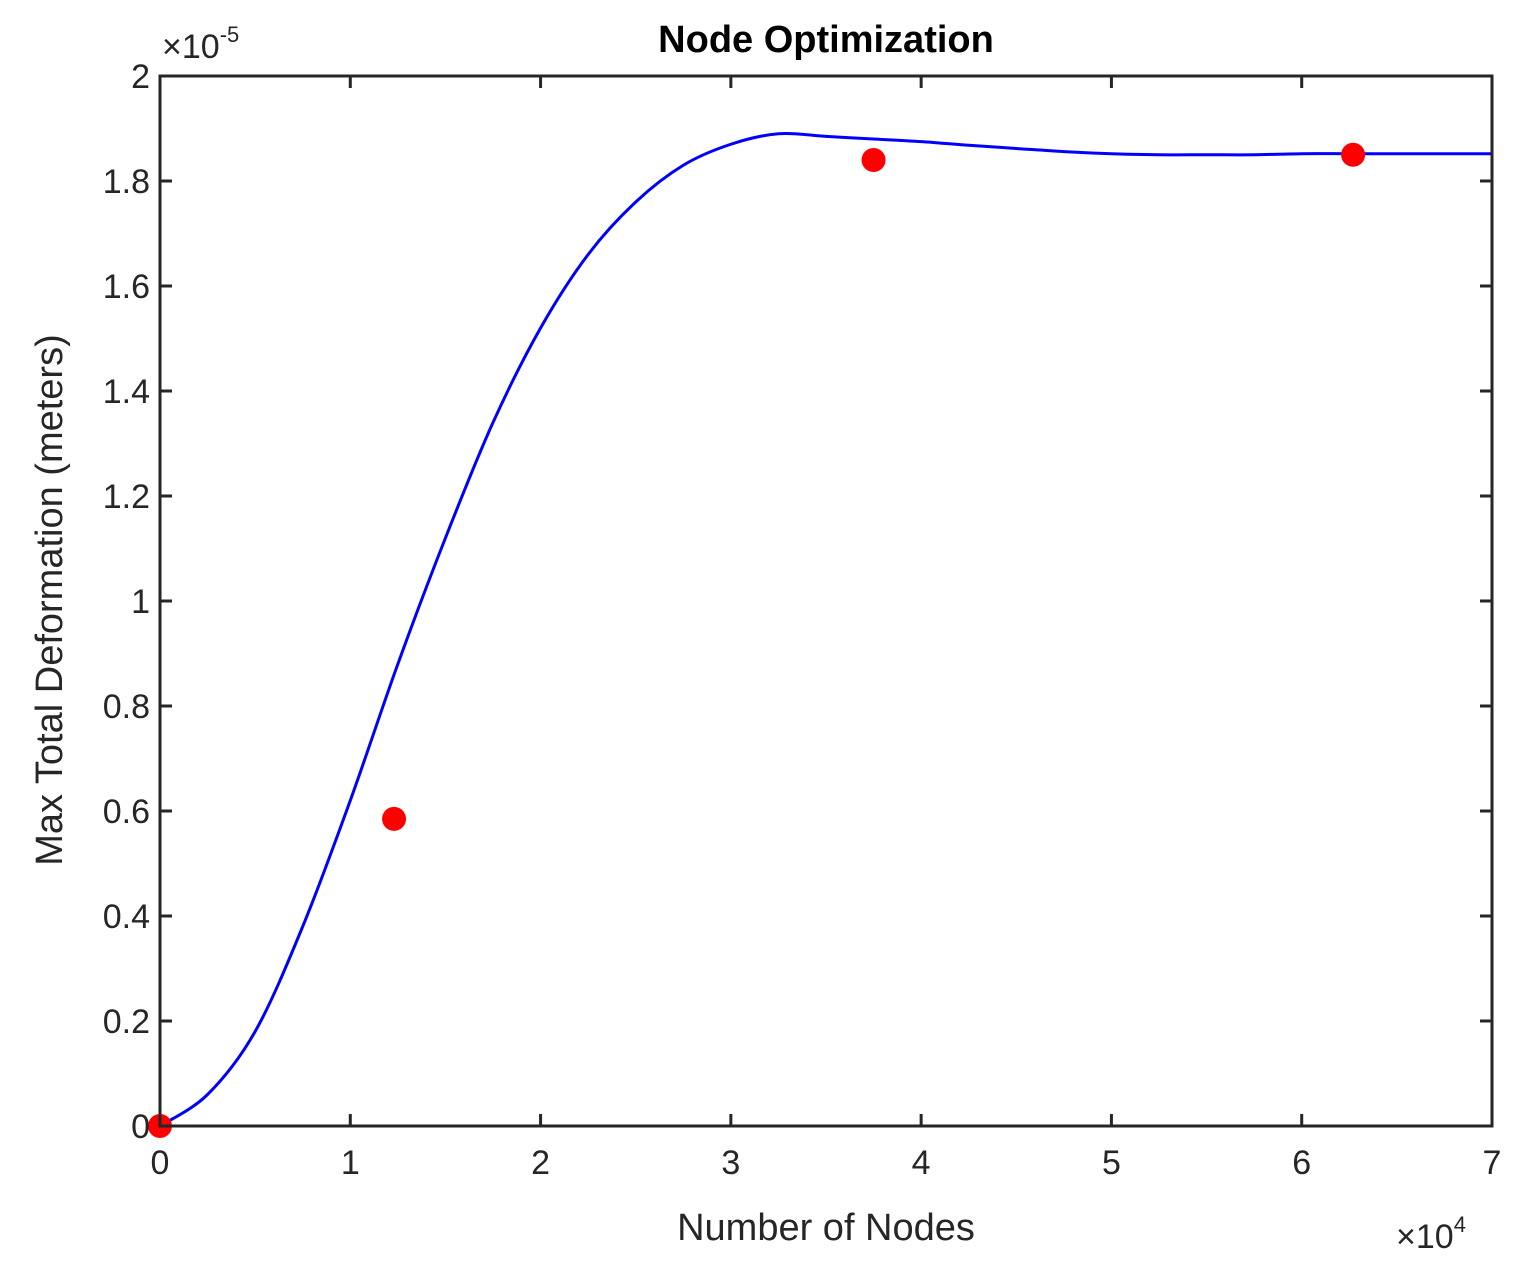 Image resolution: width=1526 pixels, height=1270 pixels. Describe the element at coordinates (921, 1163) in the screenshot. I see `x-tick-label: 4` at that location.